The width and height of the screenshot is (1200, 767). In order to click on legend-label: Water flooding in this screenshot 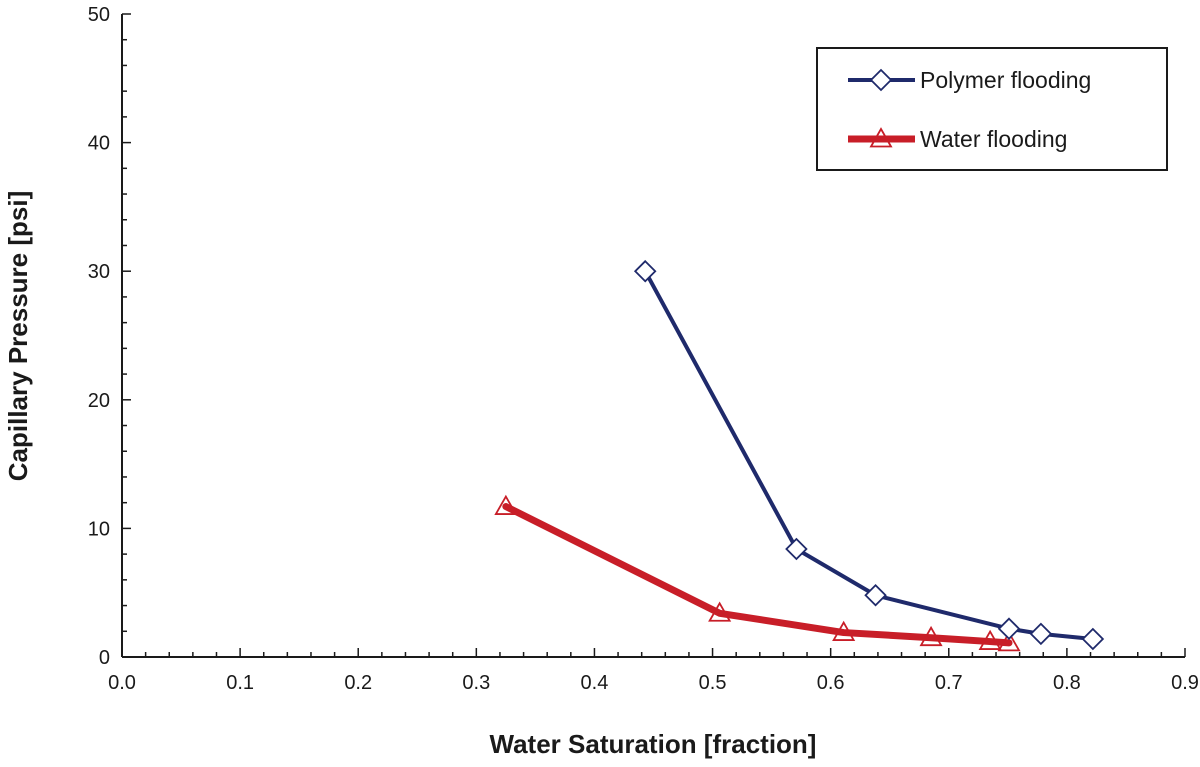, I will do `click(993, 139)`.